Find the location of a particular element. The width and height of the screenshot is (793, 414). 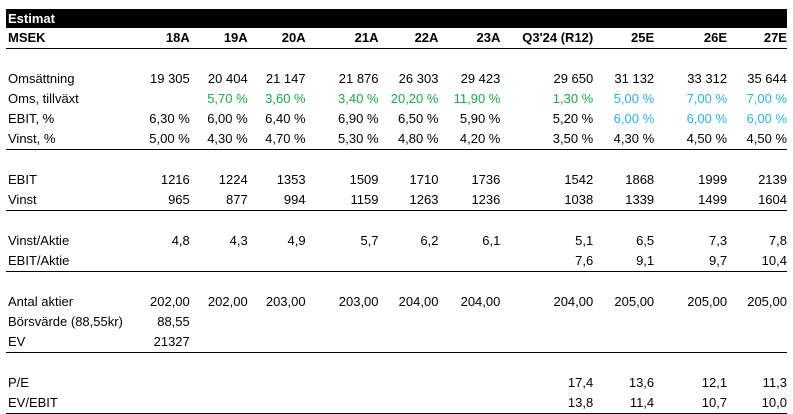

table-cell: 12,1 is located at coordinates (714, 382).